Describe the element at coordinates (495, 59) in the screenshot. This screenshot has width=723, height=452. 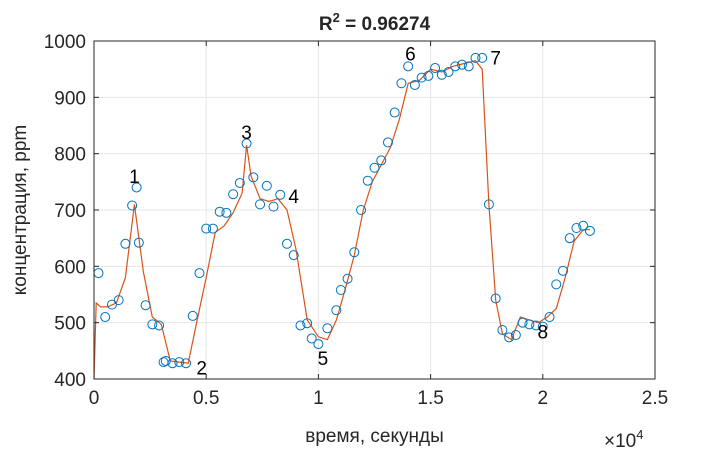
I see `point-annotation: 7` at that location.